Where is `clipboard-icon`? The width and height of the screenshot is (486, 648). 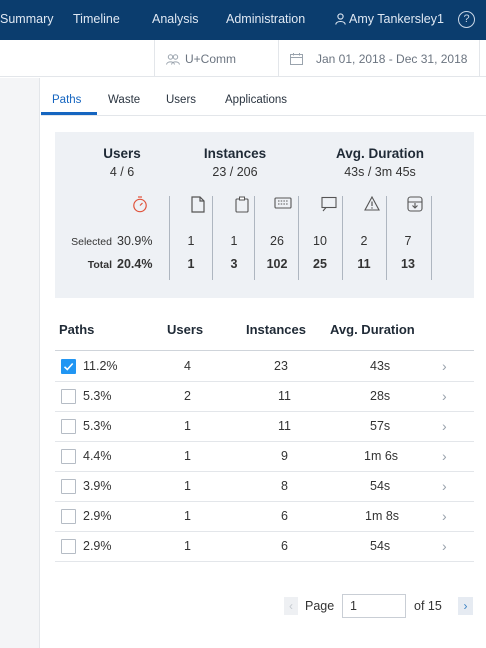
clipboard-icon is located at coordinates (242, 207).